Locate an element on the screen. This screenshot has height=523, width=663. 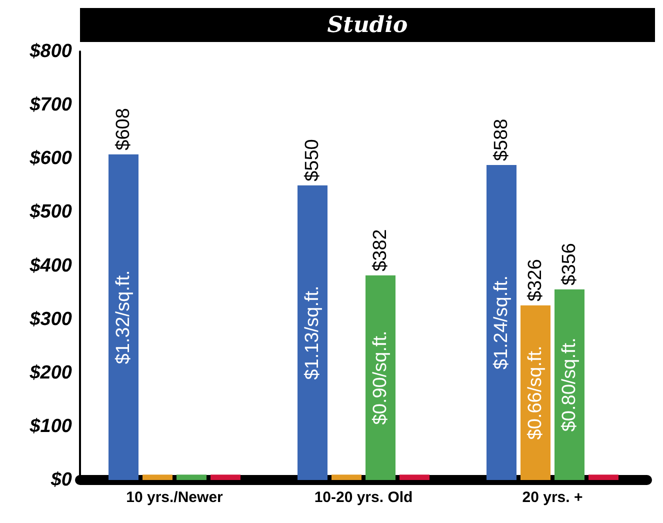
chart-title: Studio is located at coordinates (367, 25).